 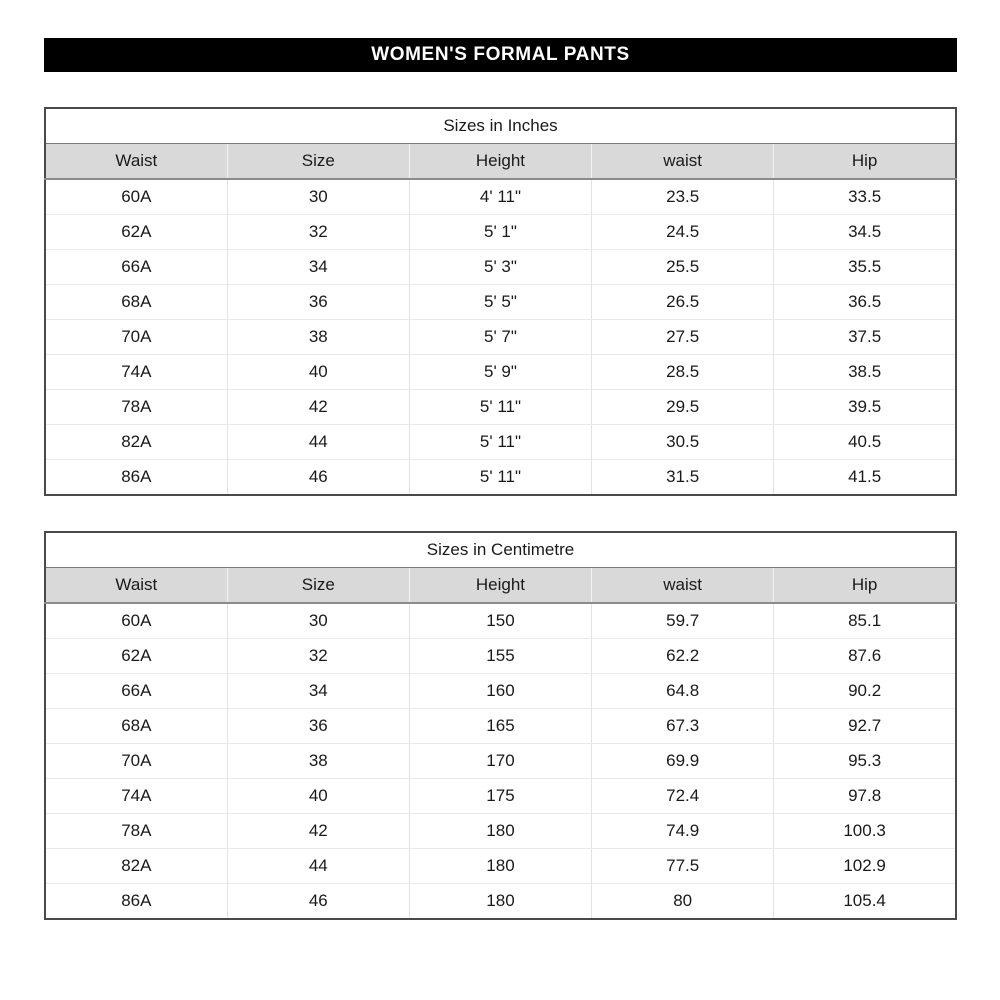 What do you see at coordinates (683, 621) in the screenshot?
I see `table-cell: 59.7` at bounding box center [683, 621].